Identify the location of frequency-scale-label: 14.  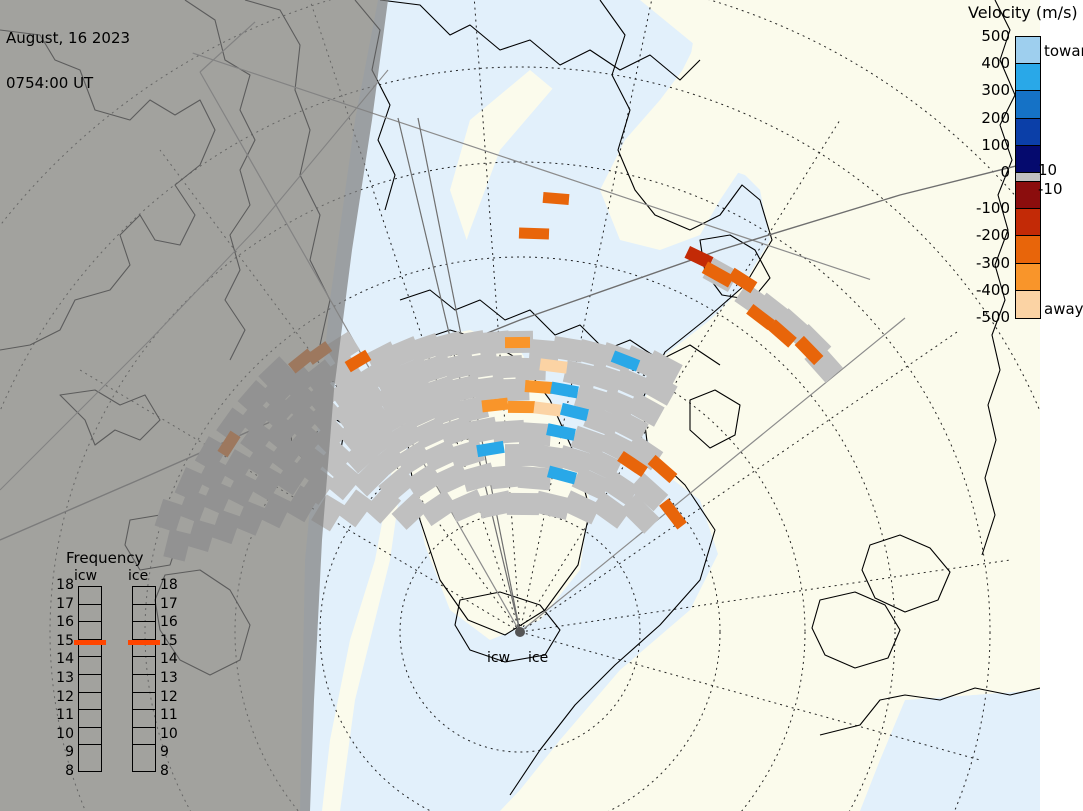
(65, 659).